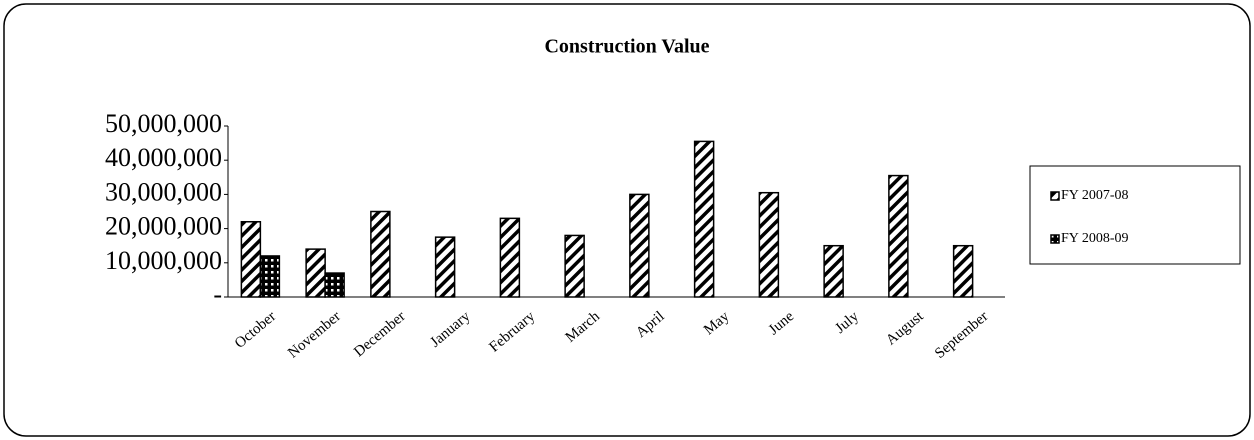 This screenshot has width=1254, height=440. Describe the element at coordinates (626, 47) in the screenshot. I see `chart-title: Construction Value` at that location.